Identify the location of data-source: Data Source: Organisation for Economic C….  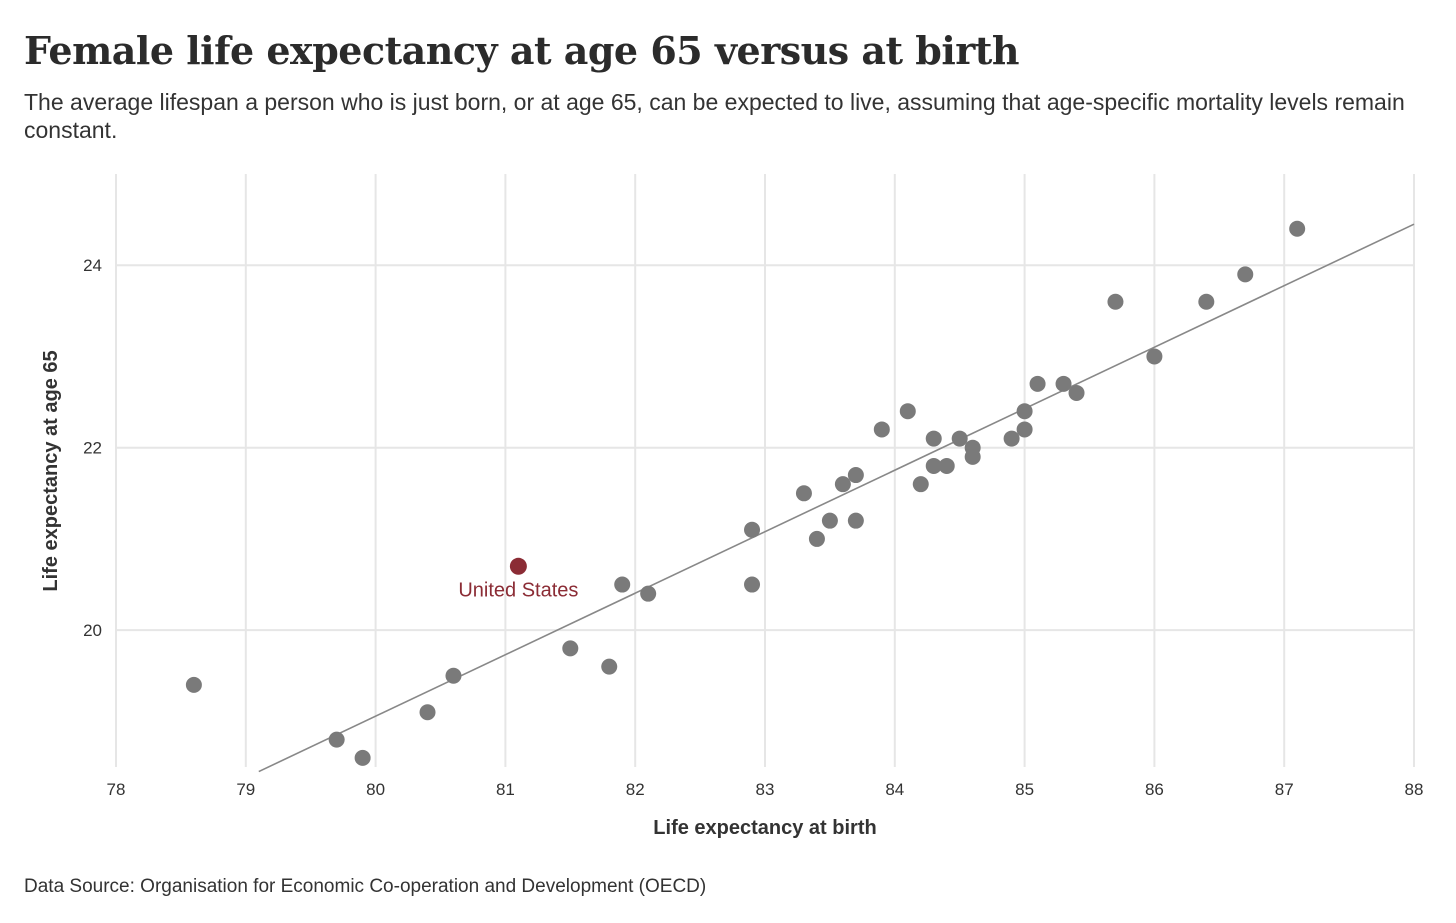
(365, 886).